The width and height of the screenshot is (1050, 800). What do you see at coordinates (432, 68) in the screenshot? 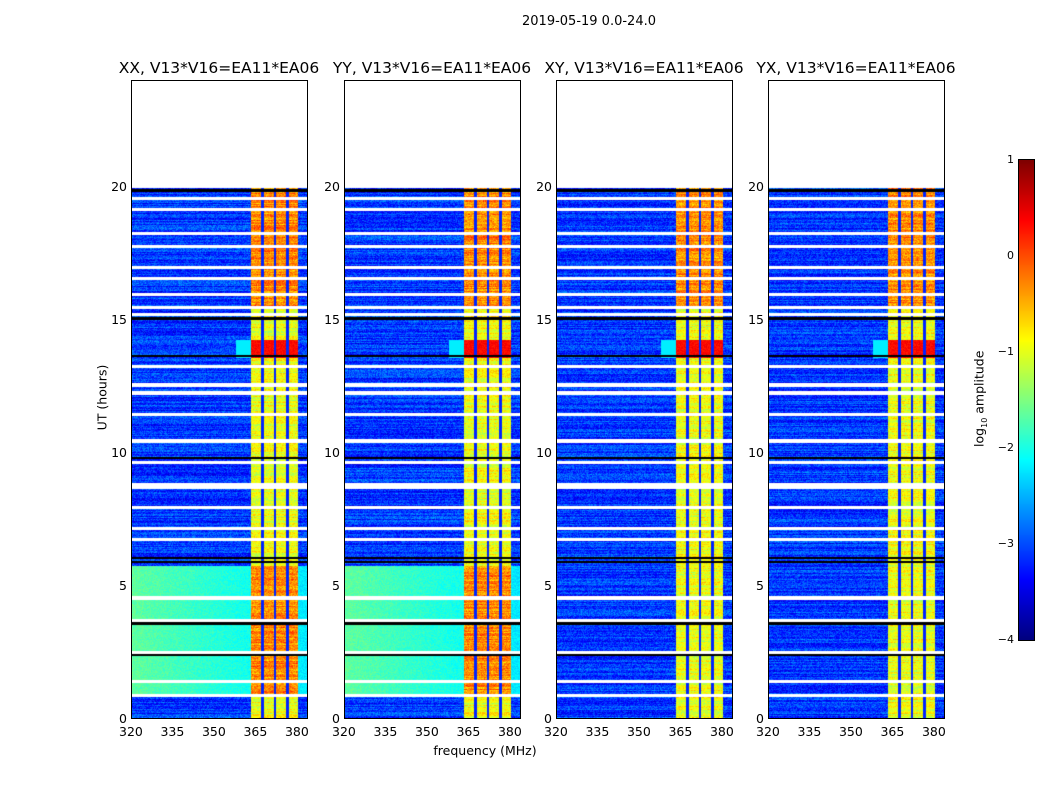
I see `panel-title: YY, V13*V16=EA11*EA06` at bounding box center [432, 68].